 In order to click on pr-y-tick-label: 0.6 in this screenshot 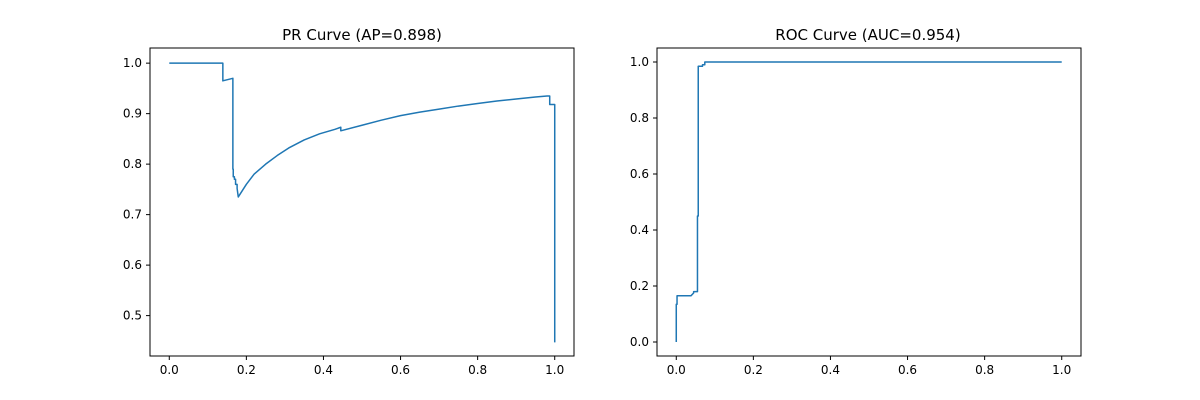, I will do `click(132, 265)`.